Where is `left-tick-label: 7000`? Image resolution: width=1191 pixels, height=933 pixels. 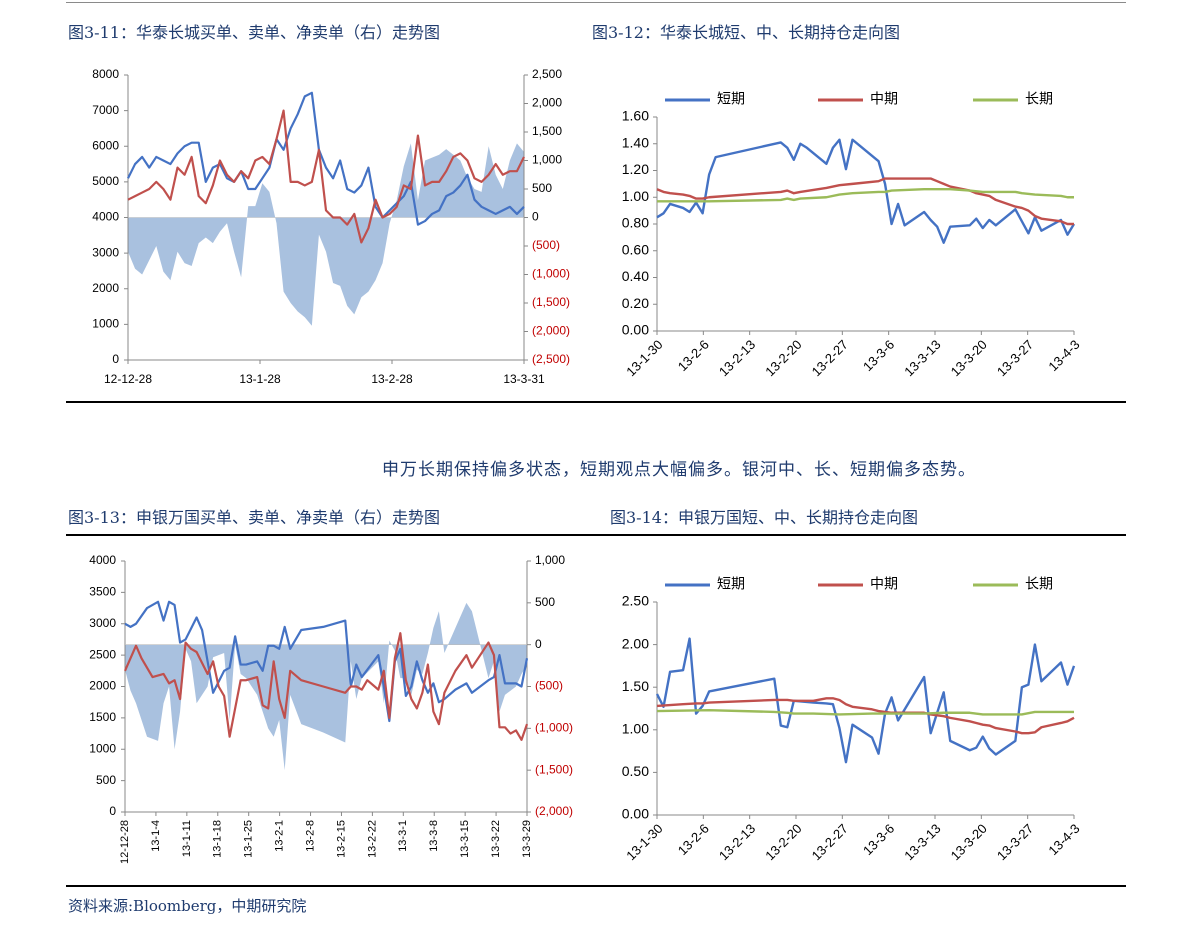 left-tick-label: 7000 is located at coordinates (105, 110).